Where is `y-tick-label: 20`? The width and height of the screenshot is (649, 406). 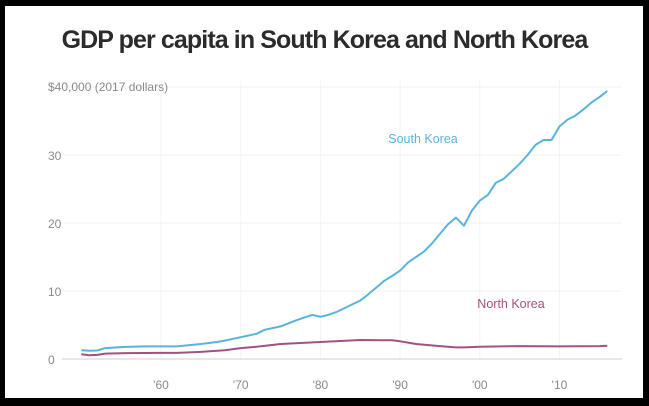
y-tick-label: 20 is located at coordinates (55, 224).